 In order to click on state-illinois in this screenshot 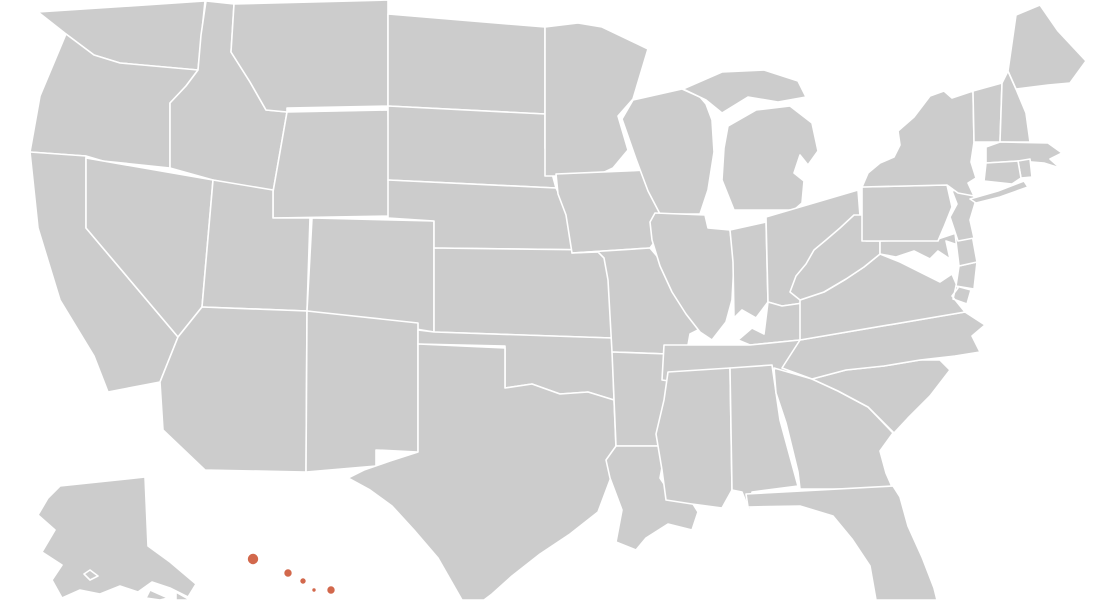, I will do `click(692, 276)`.